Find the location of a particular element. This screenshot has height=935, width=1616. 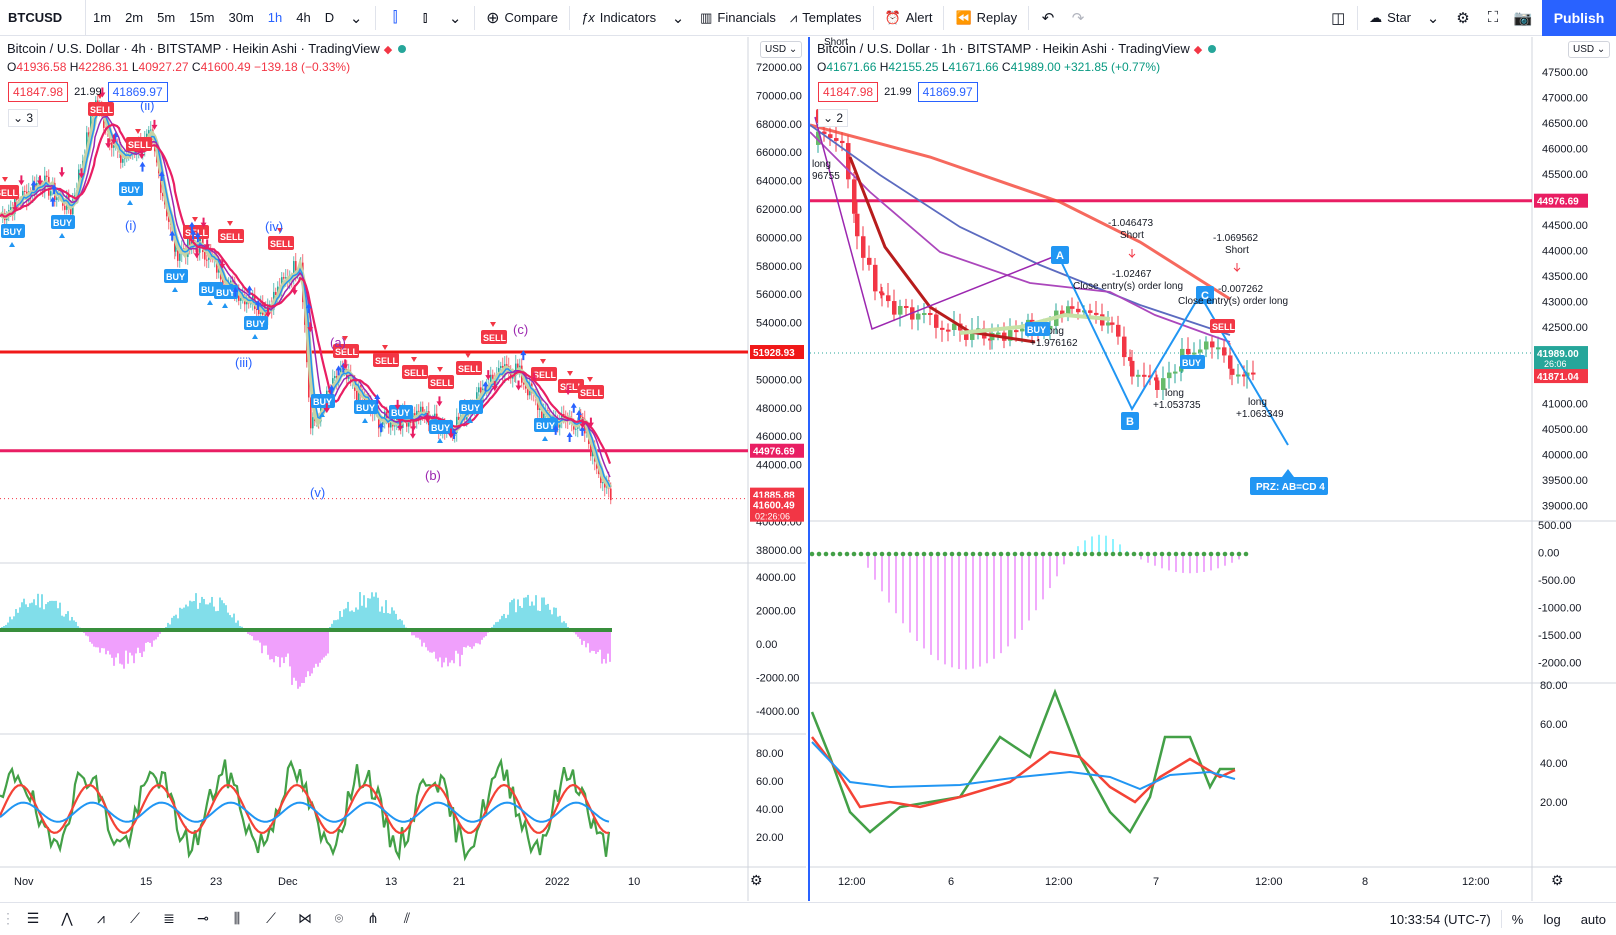

ray-icon: ⟋ is located at coordinates (271, 918).